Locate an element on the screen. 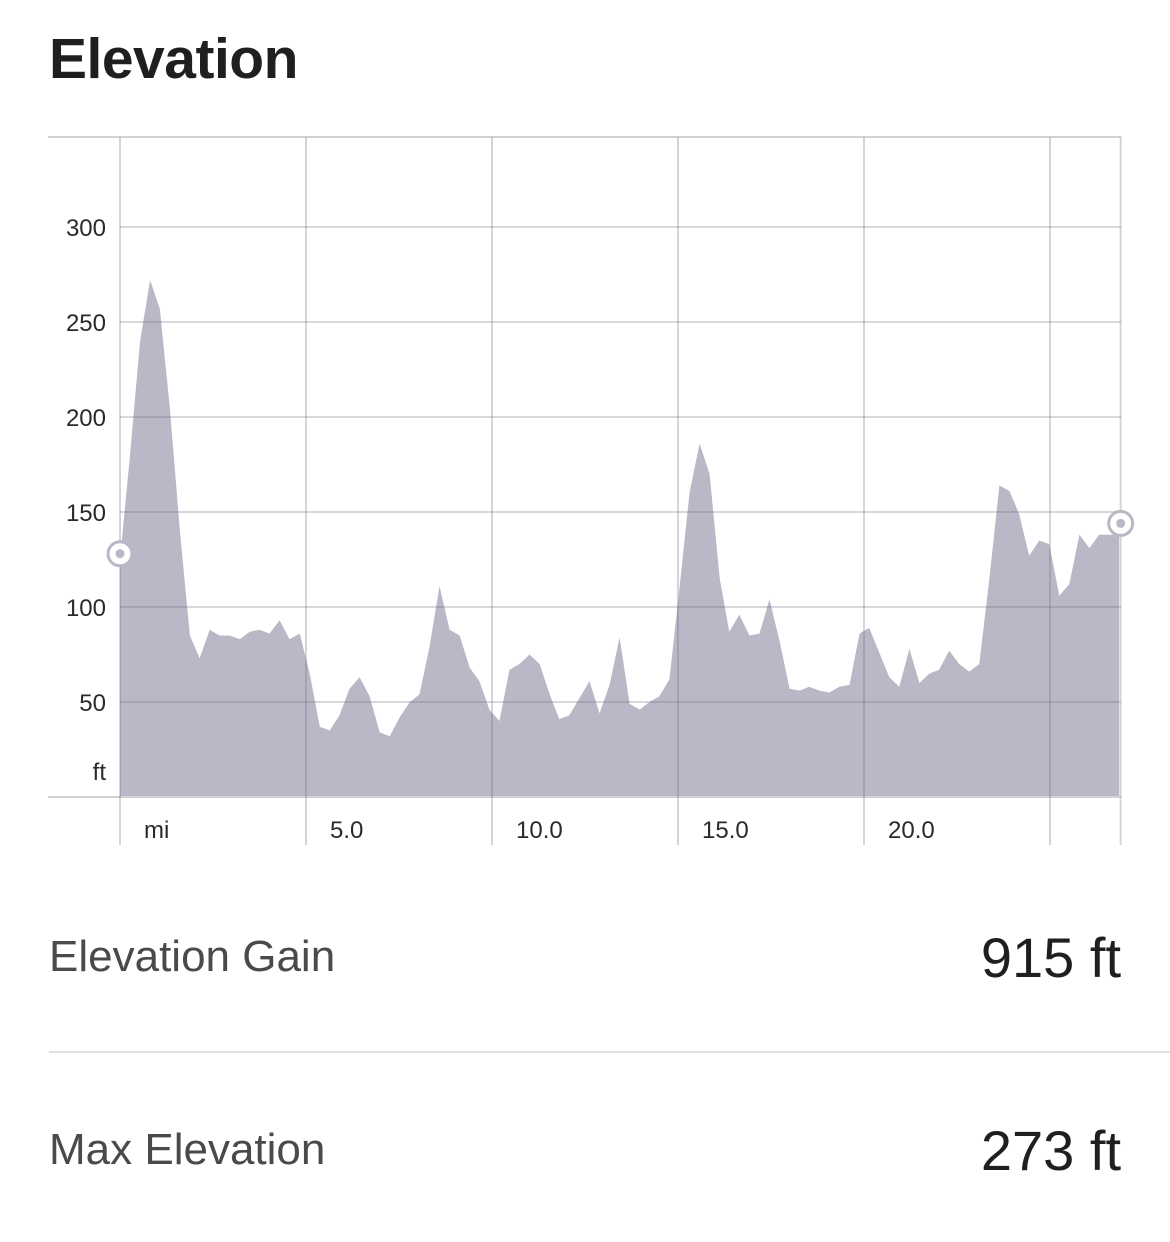  start-marker-dot is located at coordinates (120, 554).